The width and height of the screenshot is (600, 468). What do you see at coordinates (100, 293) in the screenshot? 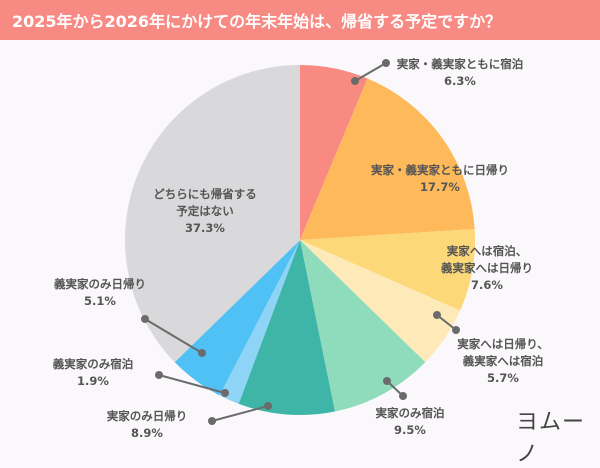
I see `label-inlaws-only-daytrip: 義実家のみ日帰り 5.1%` at bounding box center [100, 293].